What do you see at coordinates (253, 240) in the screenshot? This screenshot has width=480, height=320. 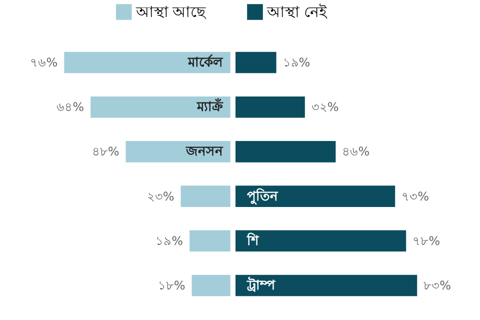 I see `y-tick-label: শি` at bounding box center [253, 240].